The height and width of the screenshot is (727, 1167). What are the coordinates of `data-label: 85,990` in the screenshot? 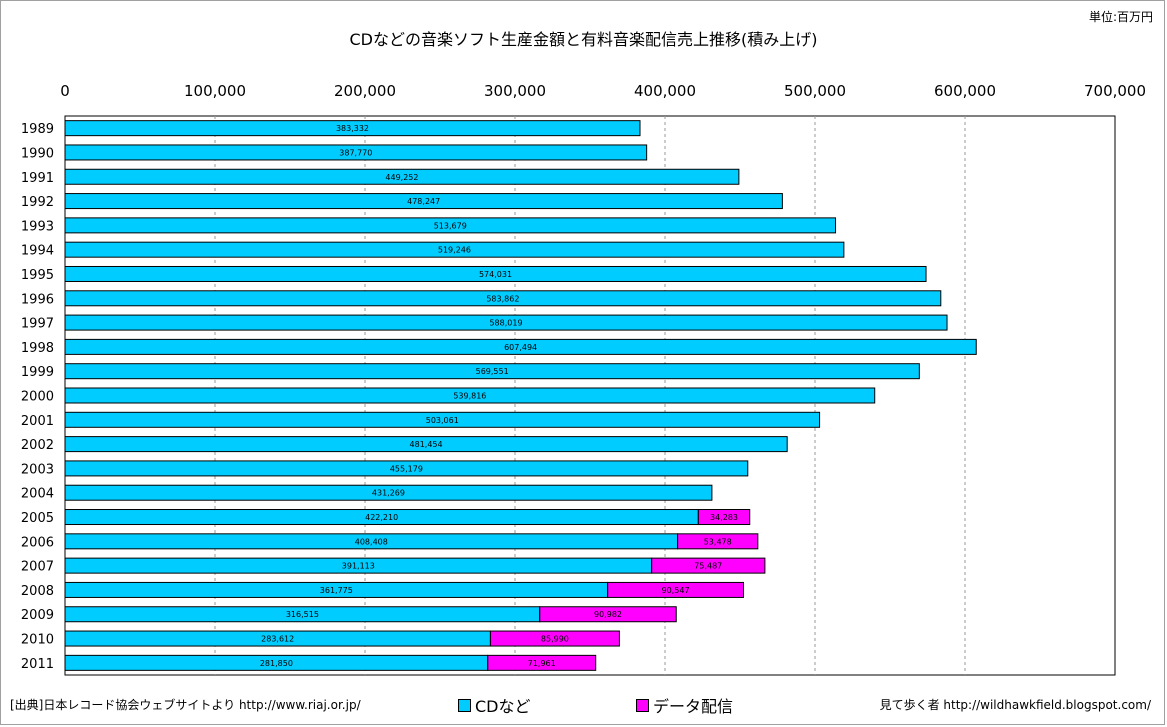 It's located at (555, 639).